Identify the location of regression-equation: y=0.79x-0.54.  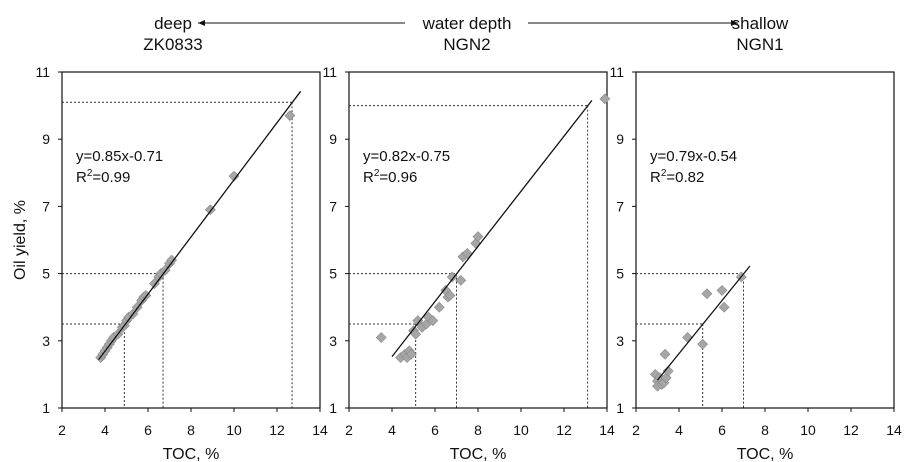
(693, 156).